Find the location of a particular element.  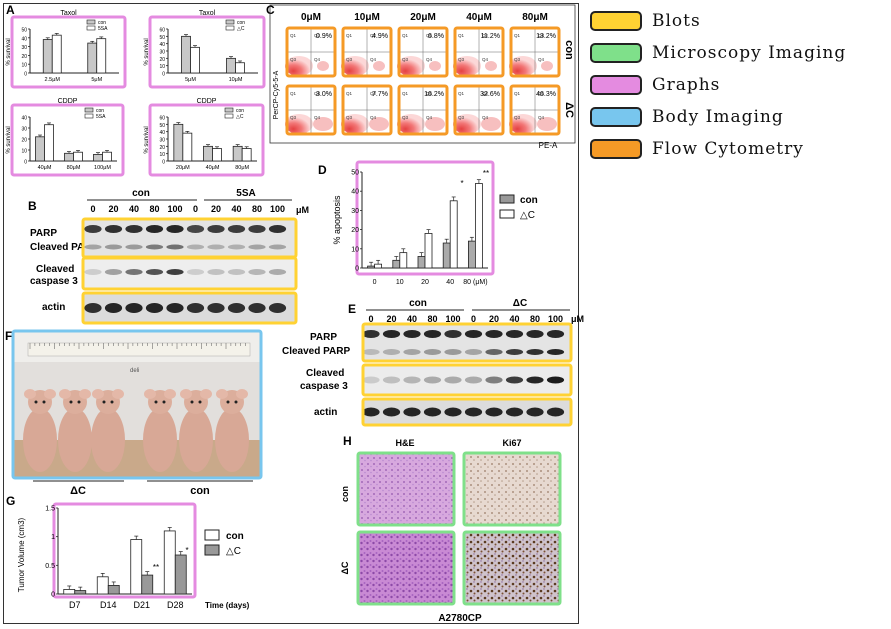

panel-g-ylabel: Tumor Volume (cm3) is located at coordinates (21, 554).